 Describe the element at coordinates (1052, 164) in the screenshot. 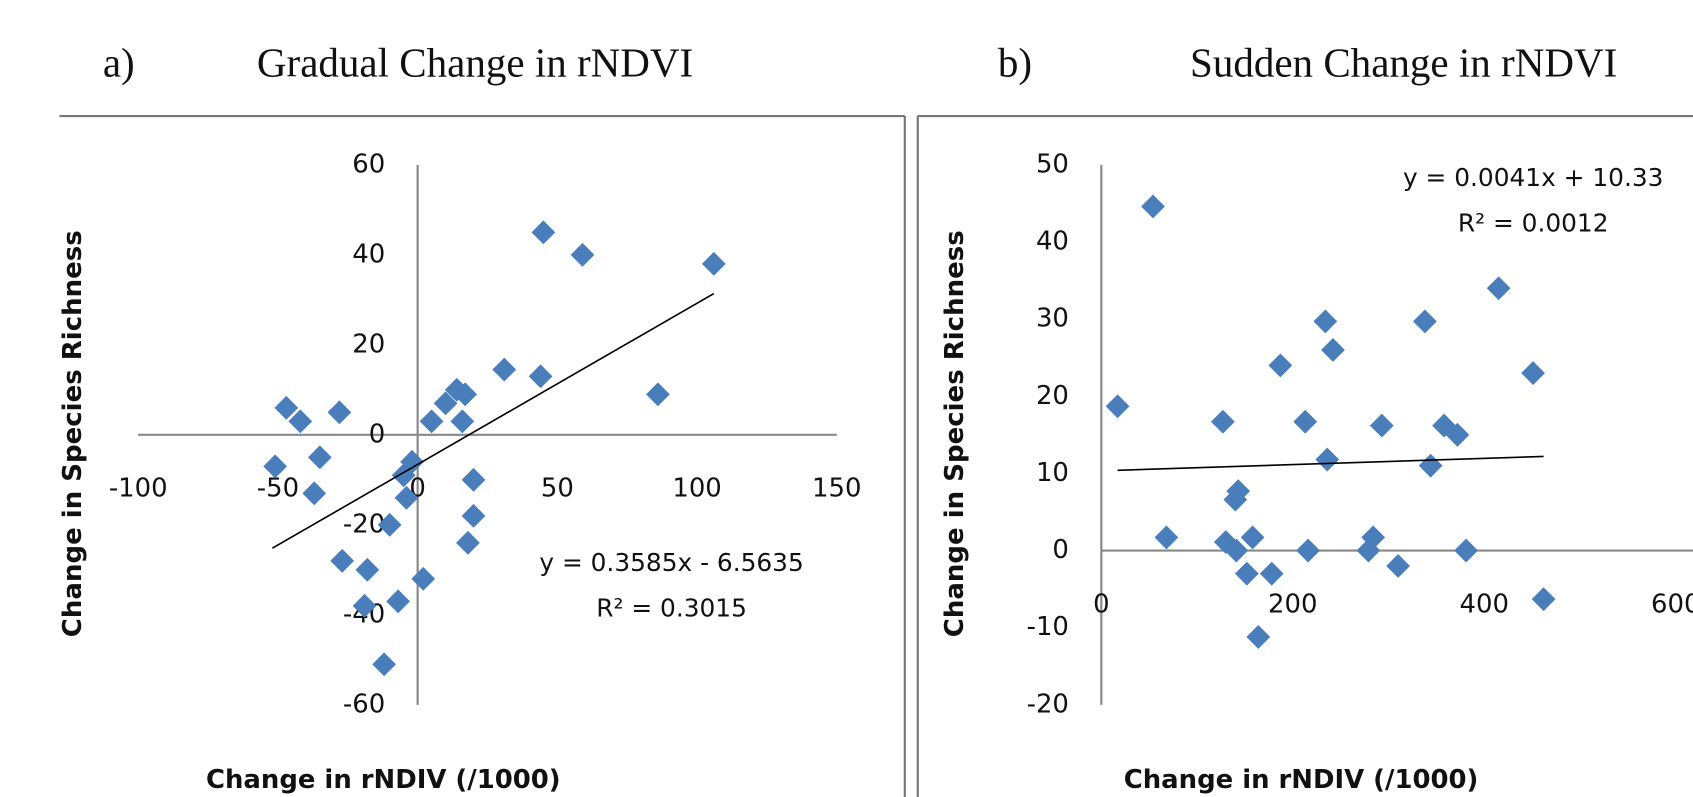

I see `y-tick-label: 50` at that location.